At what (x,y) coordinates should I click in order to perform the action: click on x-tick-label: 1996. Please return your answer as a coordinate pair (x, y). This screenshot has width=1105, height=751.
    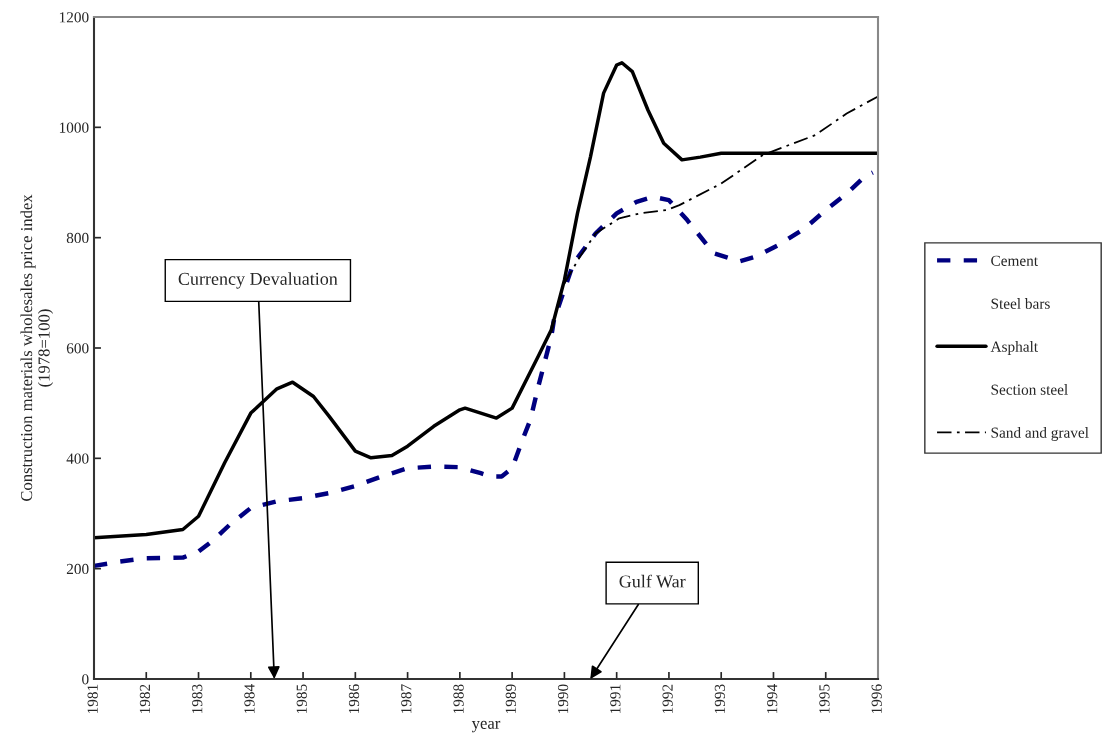
    Looking at the image, I should click on (876, 699).